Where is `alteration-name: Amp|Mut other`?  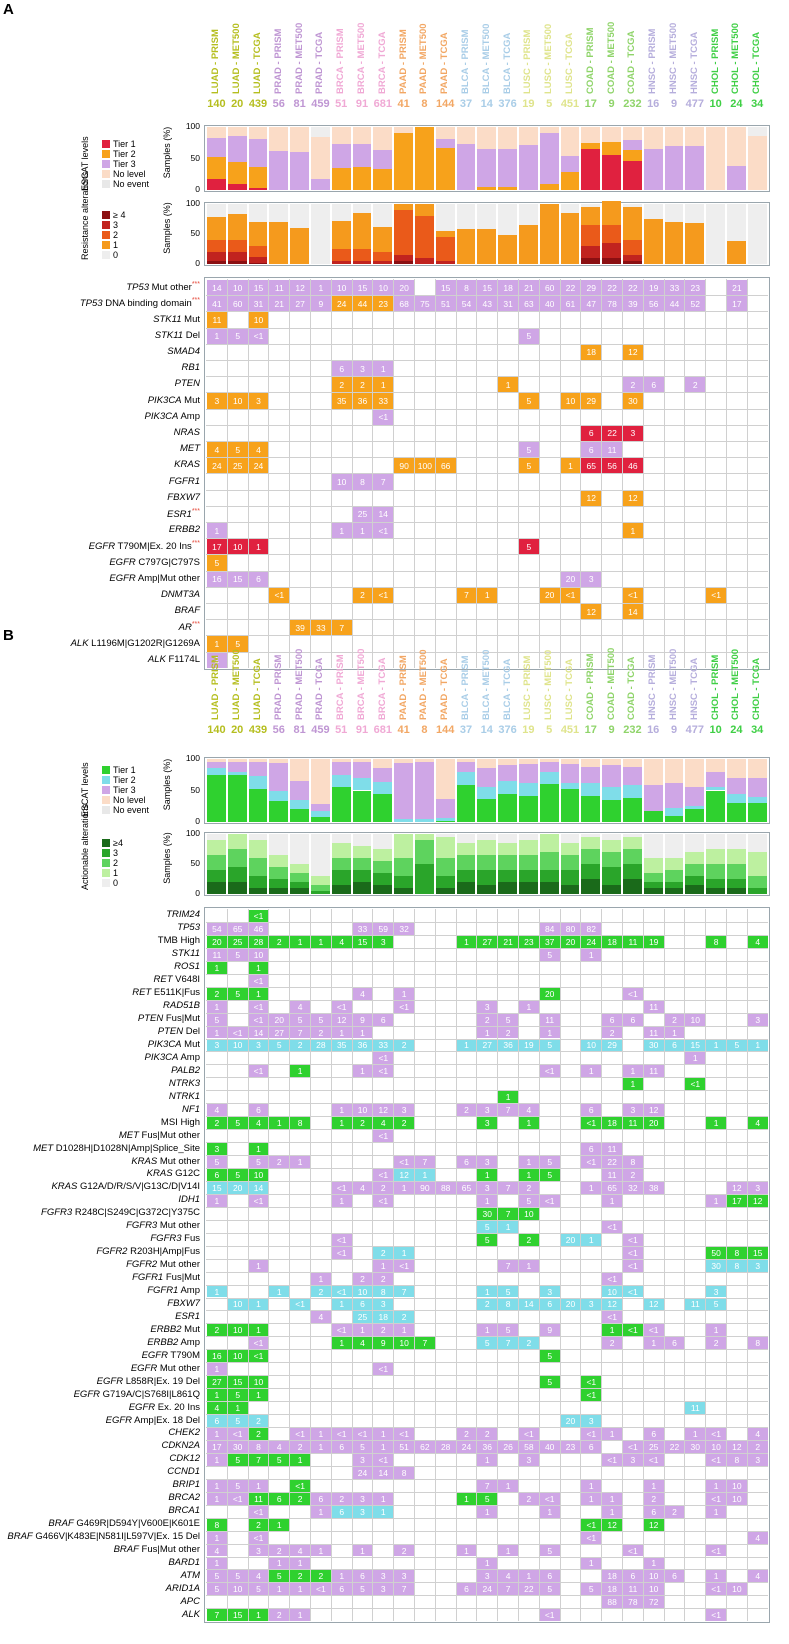 alteration-name: Amp|Mut other is located at coordinates (167, 578).